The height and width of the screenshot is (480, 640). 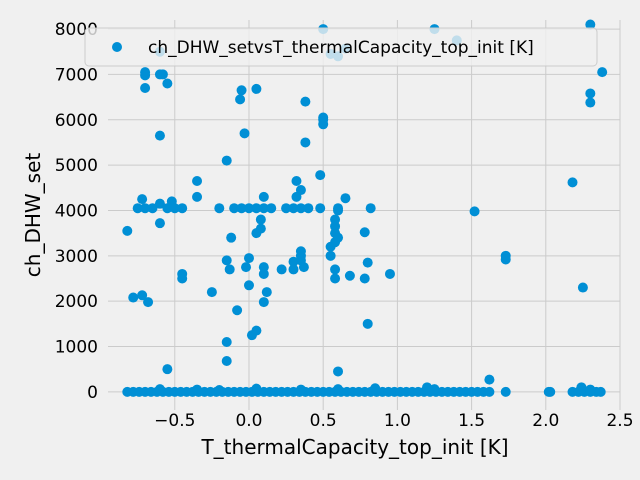 I want to click on y-tick-label: 5000, so click(x=76, y=166).